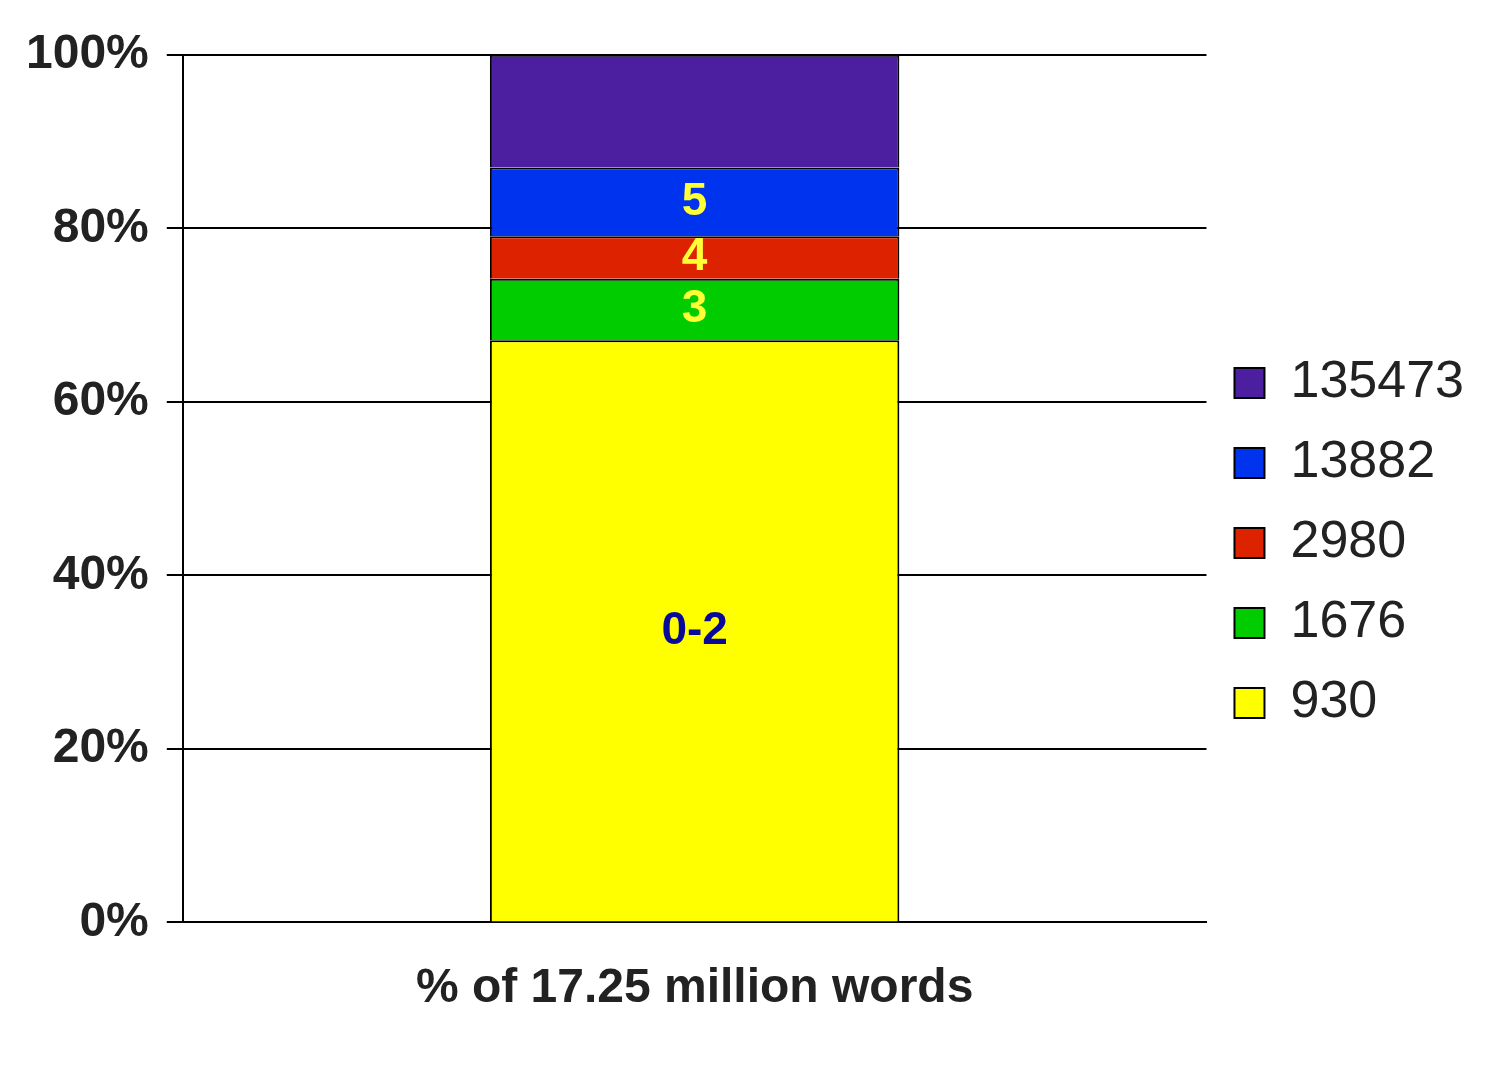  I want to click on y-tick-label: 40%, so click(100, 572).